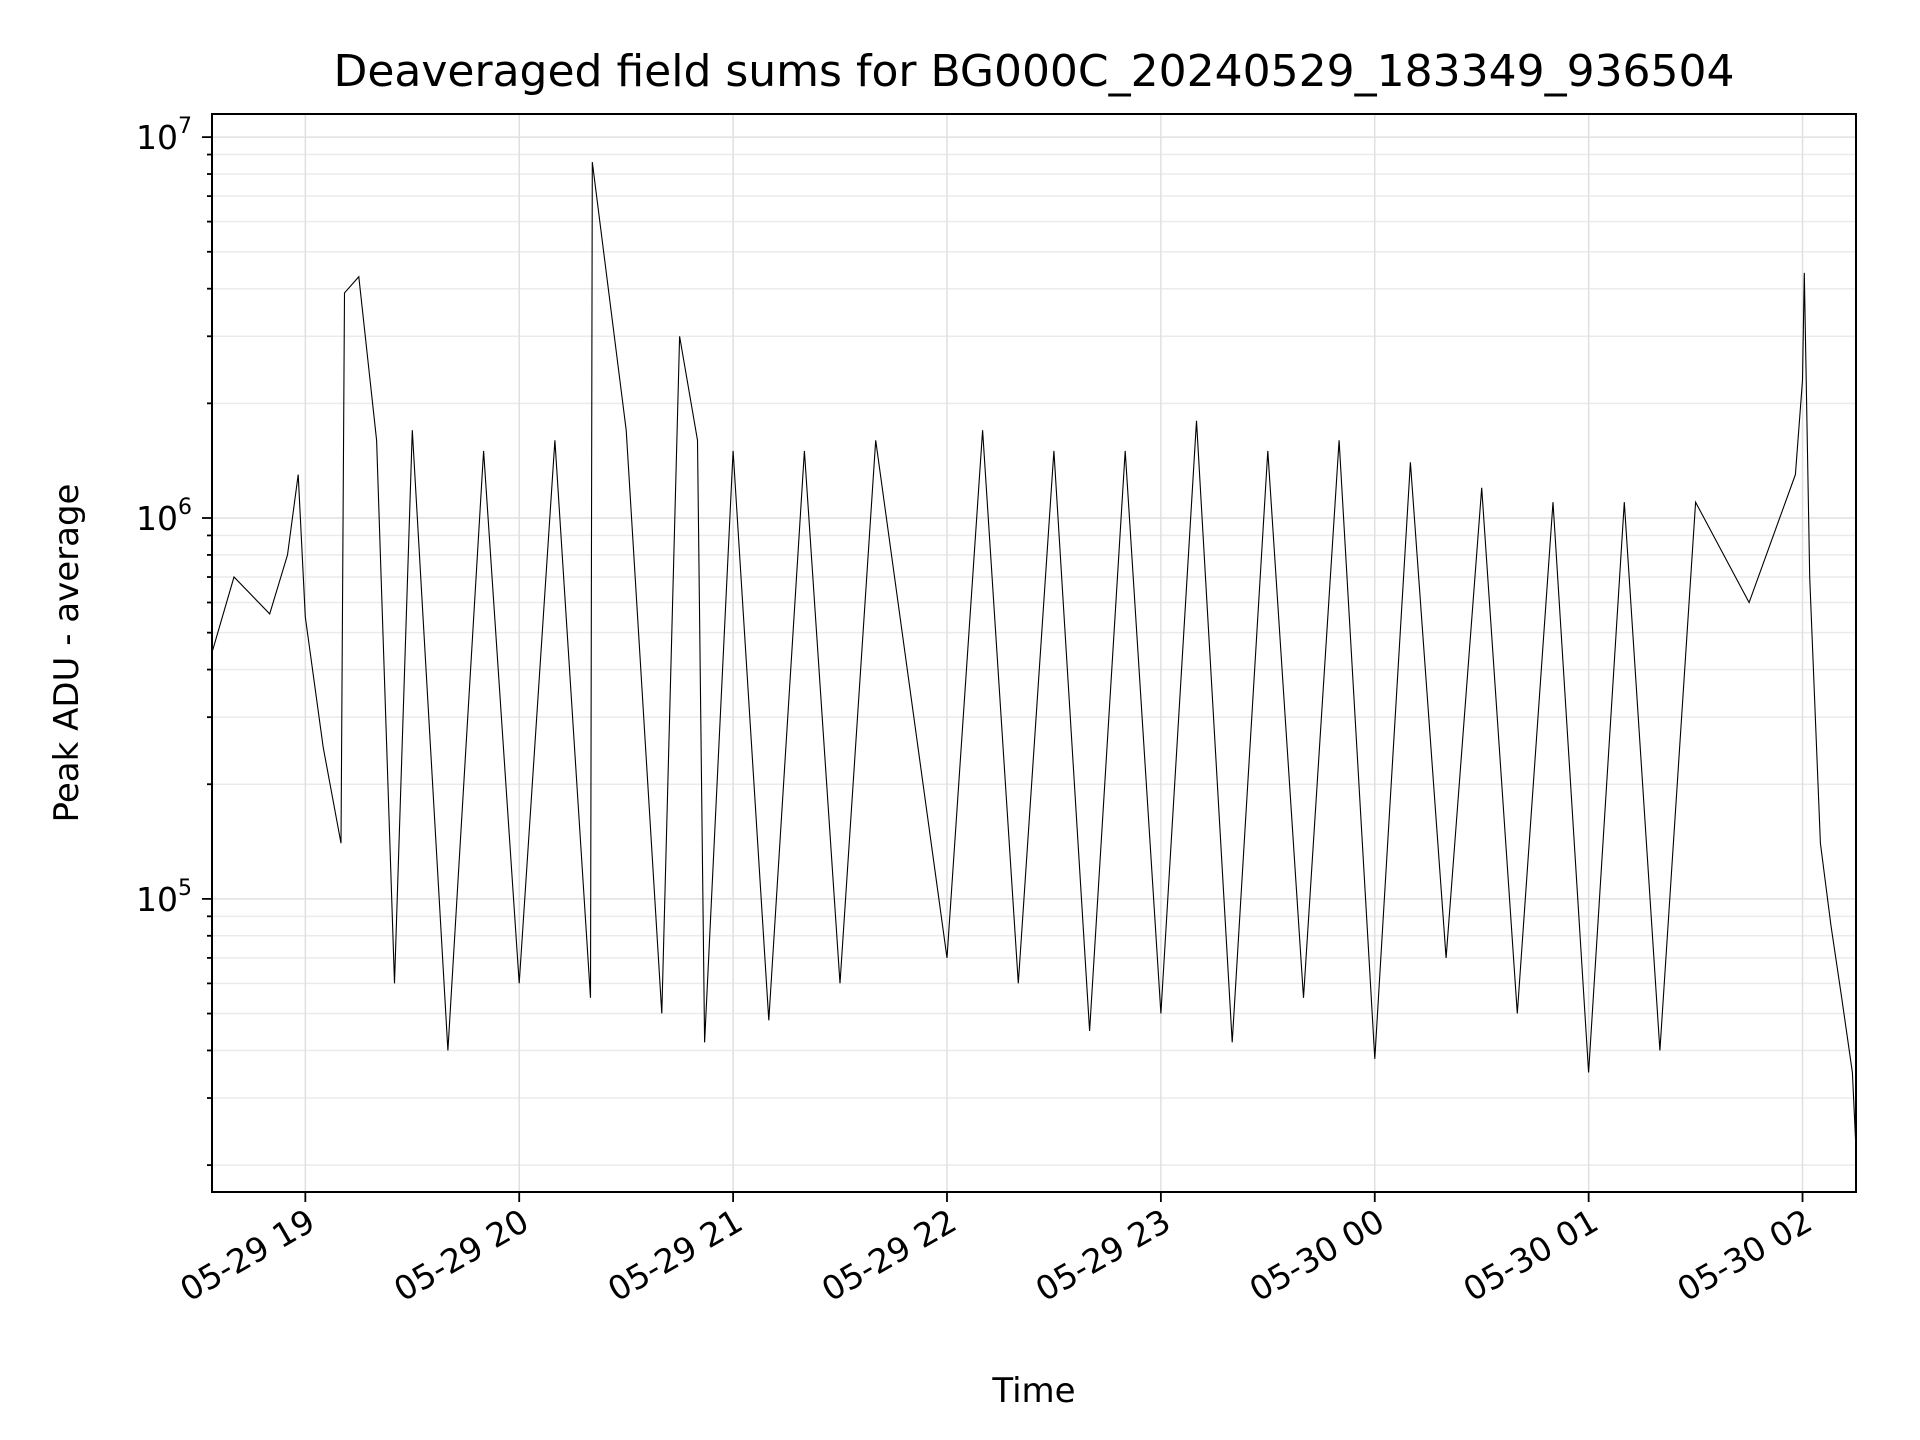  I want to click on y-tick-exponent: 6, so click(185, 507).